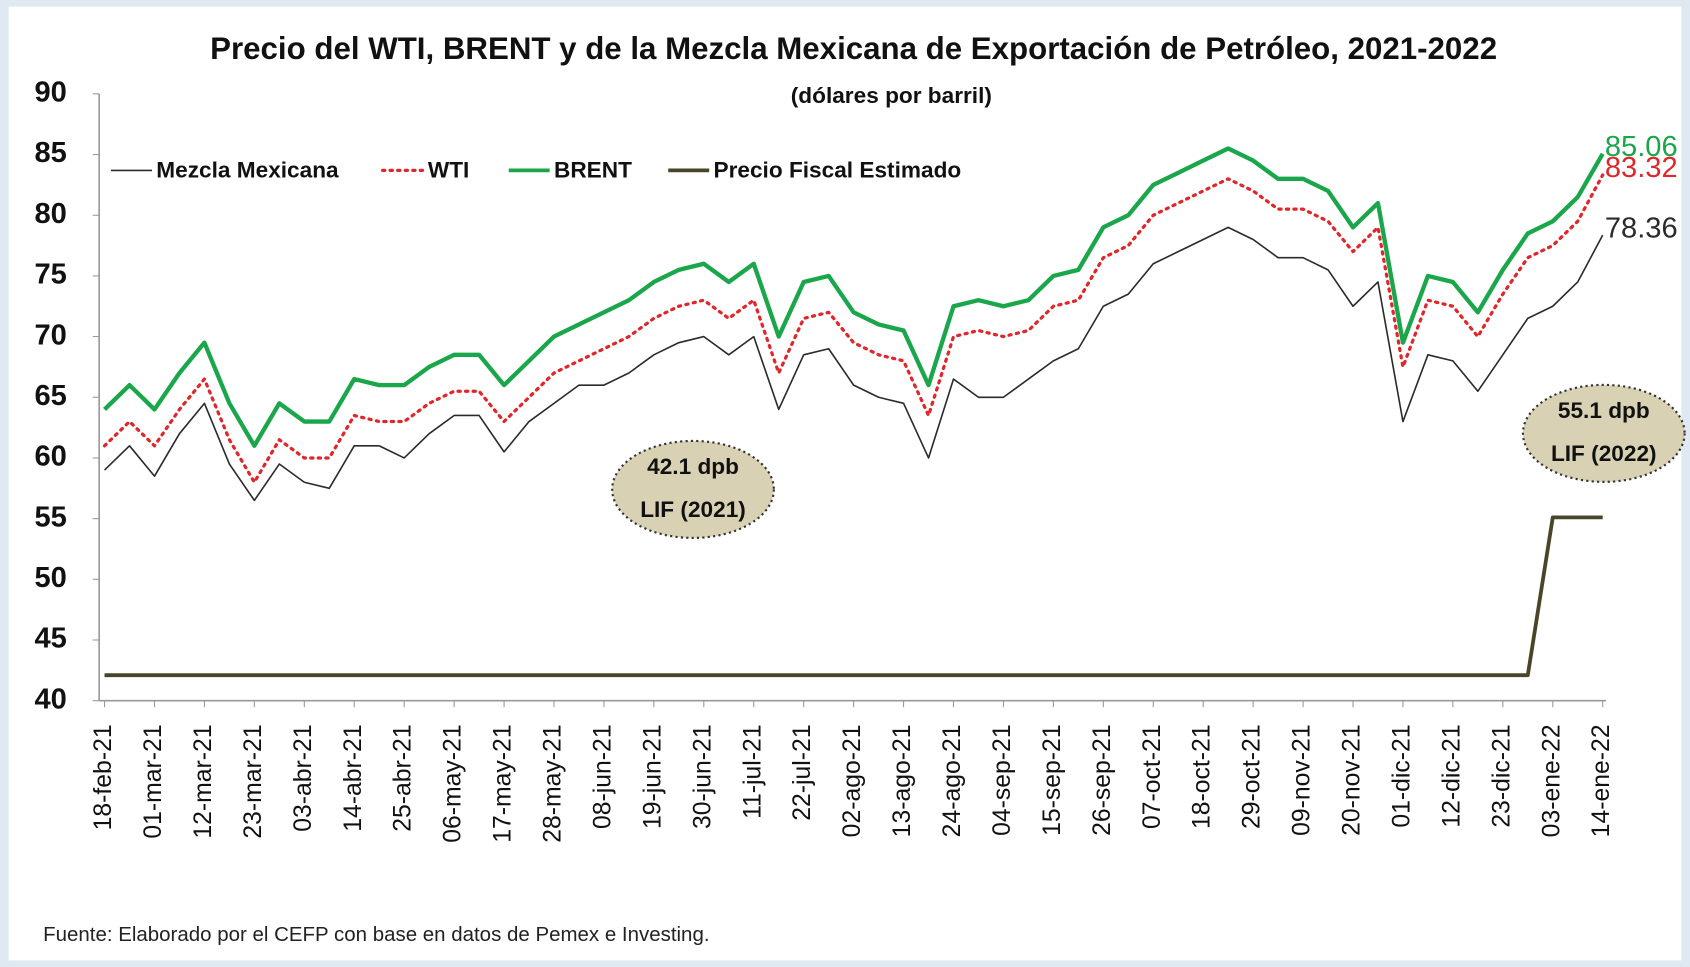  What do you see at coordinates (1551, 780) in the screenshot?
I see `x-tick-label: 03-ene-22` at bounding box center [1551, 780].